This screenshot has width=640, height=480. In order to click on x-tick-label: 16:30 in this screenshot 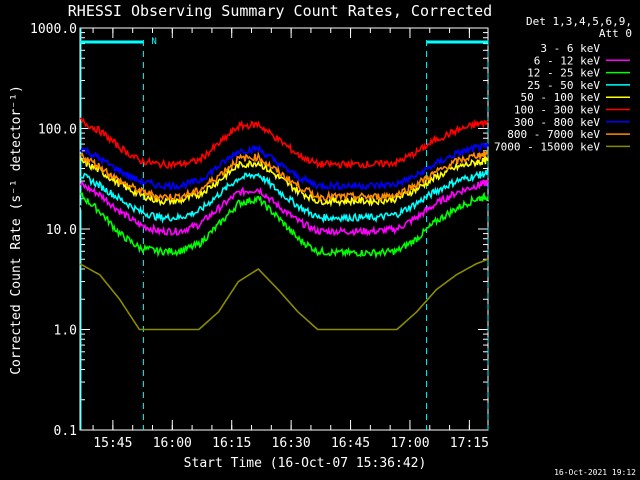, I will do `click(291, 443)`.